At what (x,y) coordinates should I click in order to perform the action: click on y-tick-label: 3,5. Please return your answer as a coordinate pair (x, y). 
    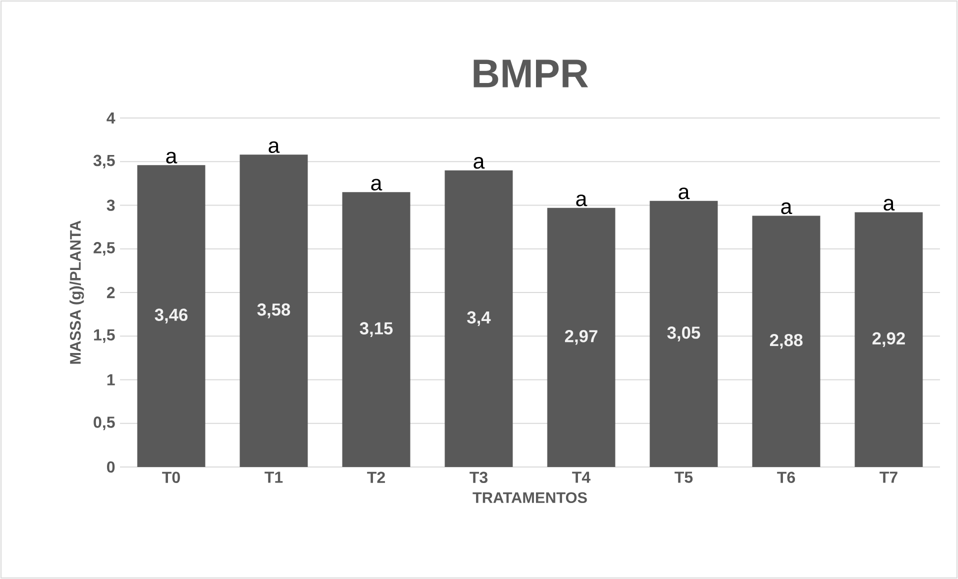
    Looking at the image, I should click on (104, 161).